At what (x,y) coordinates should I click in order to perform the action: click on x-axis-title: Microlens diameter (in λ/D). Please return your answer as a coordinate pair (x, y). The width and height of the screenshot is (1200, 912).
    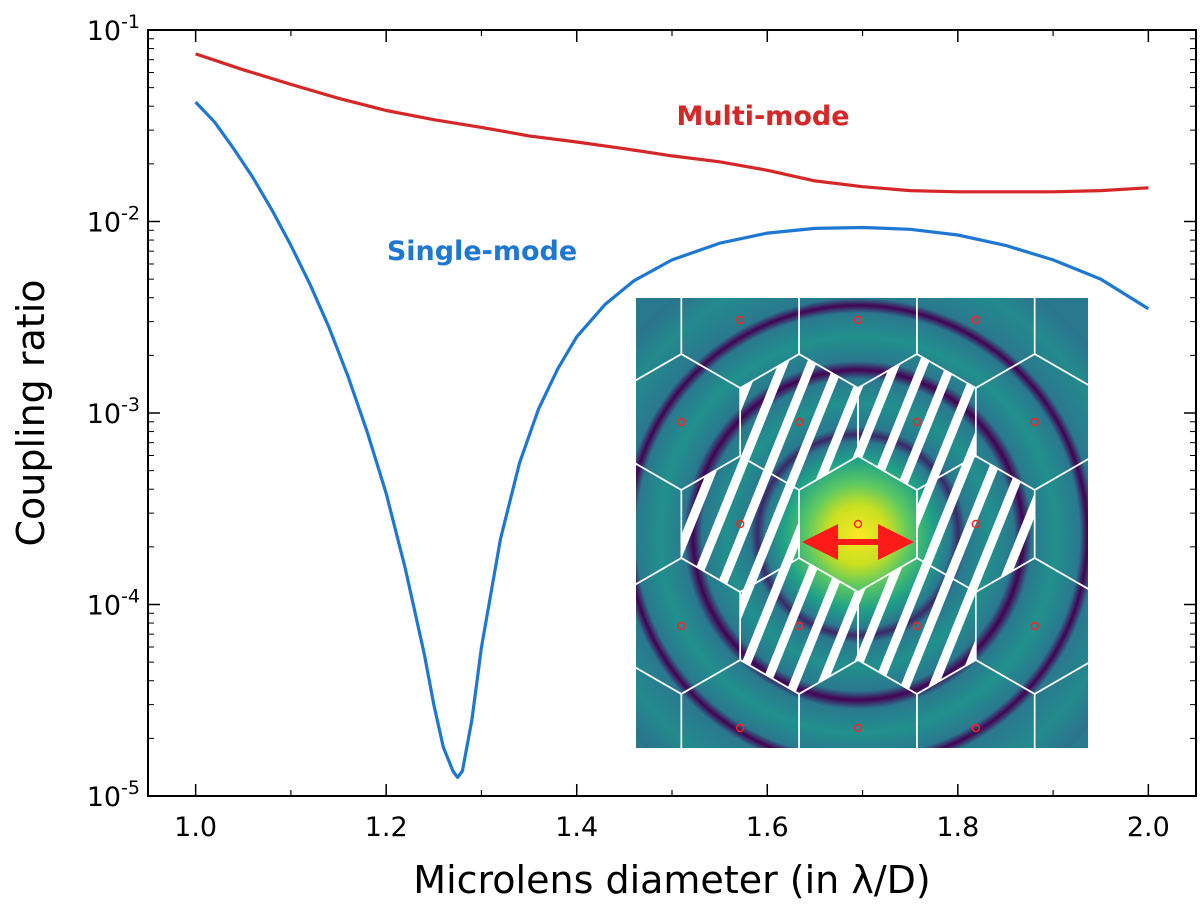
    Looking at the image, I should click on (671, 880).